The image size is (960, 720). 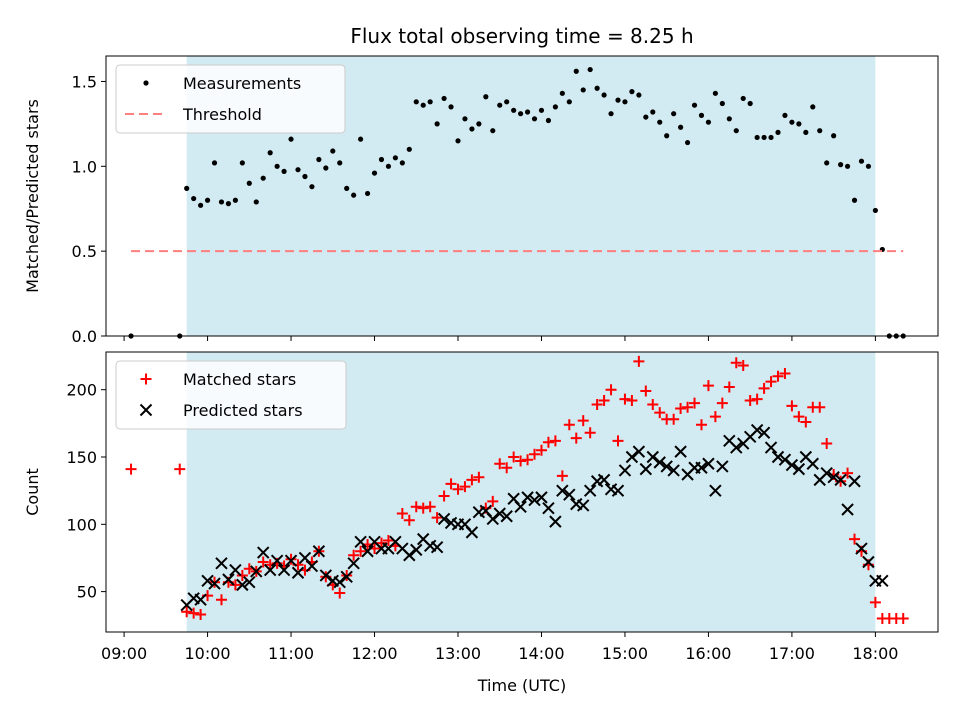 I want to click on legend-marker, so click(x=146, y=410).